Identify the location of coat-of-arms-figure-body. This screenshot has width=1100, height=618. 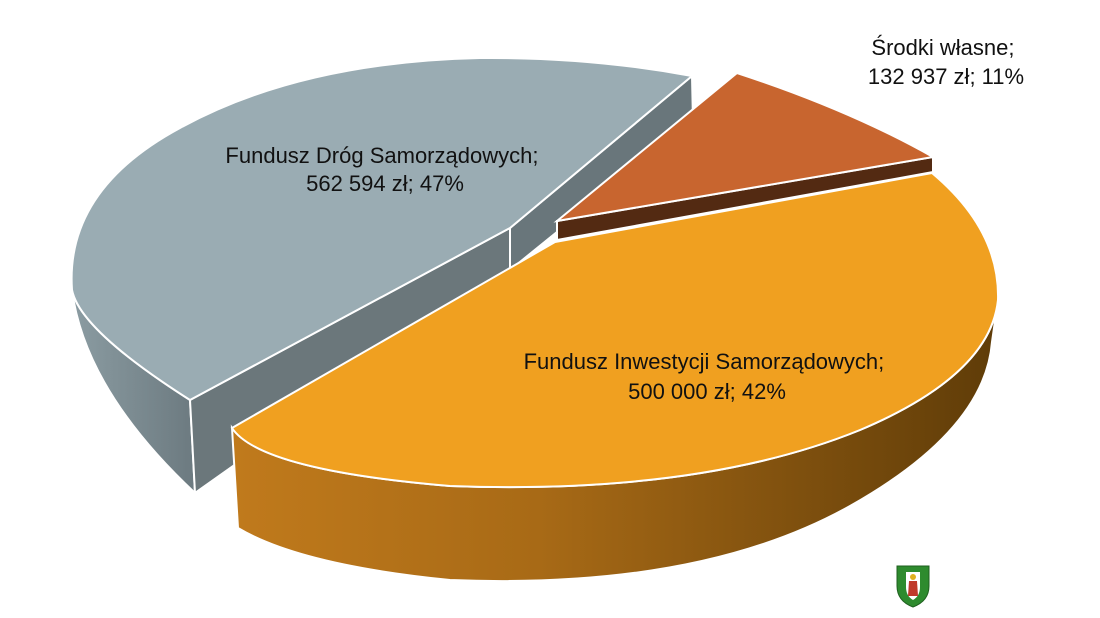
(913, 588).